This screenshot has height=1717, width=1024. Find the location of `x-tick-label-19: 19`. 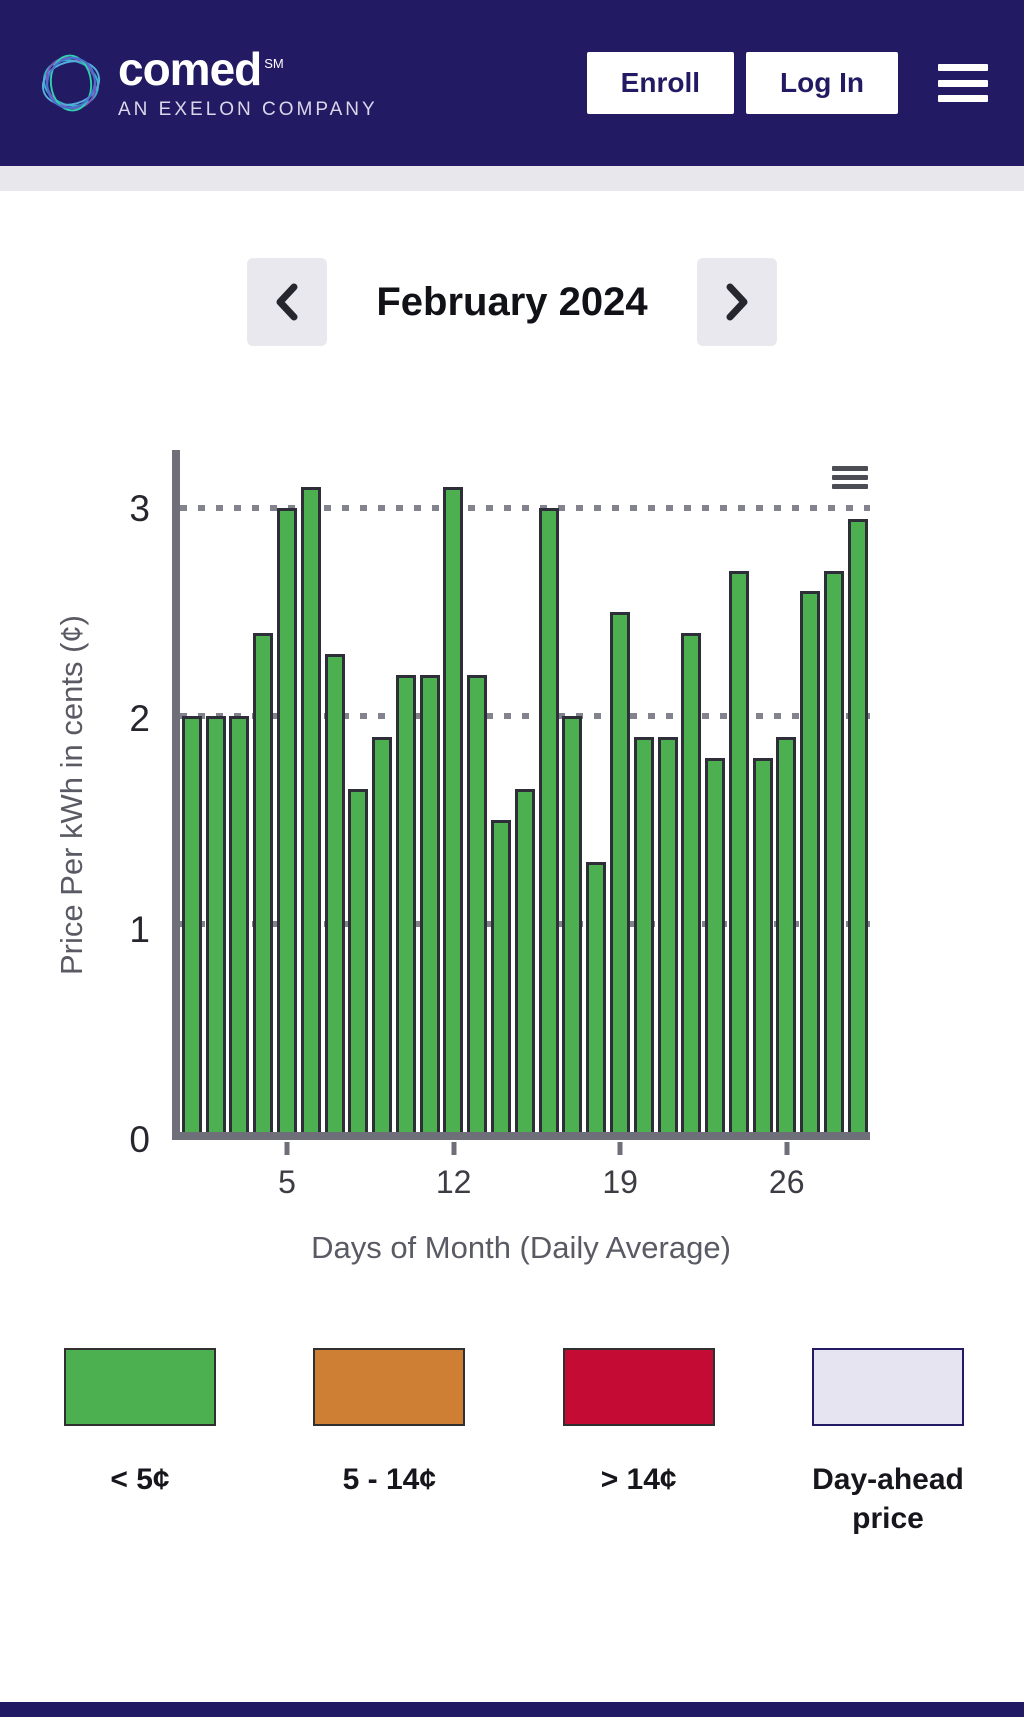

x-tick-label-19: 19 is located at coordinates (620, 1182).